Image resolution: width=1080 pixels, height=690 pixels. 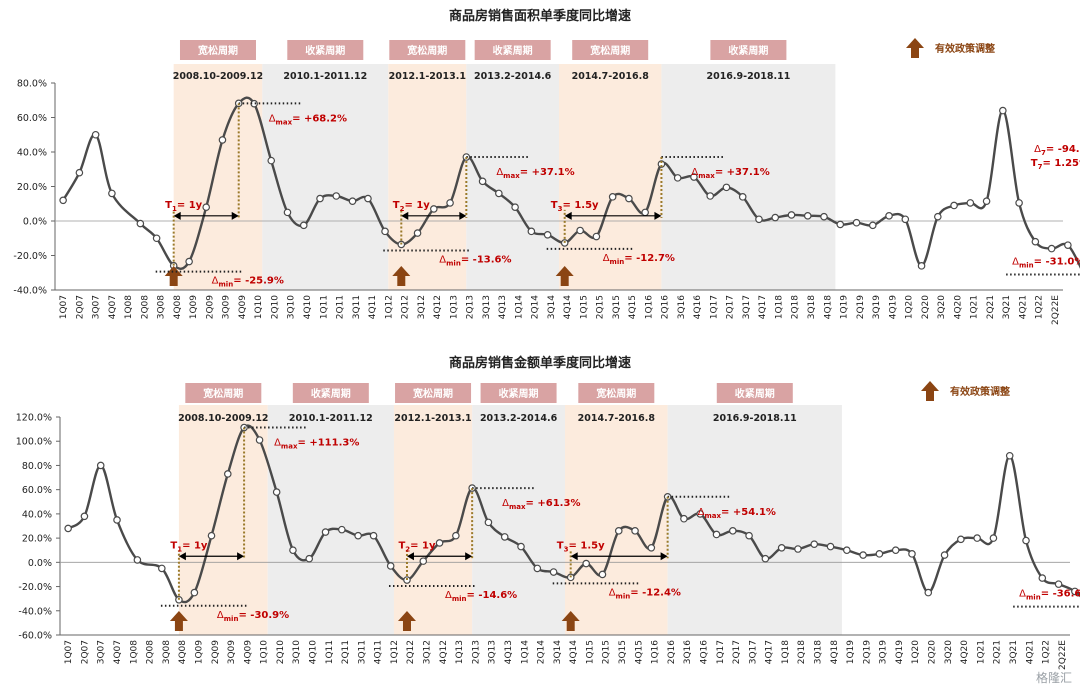 What do you see at coordinates (540, 16) in the screenshot?
I see `chart-title: 商品房销售面积单季度同比增速` at bounding box center [540, 16].